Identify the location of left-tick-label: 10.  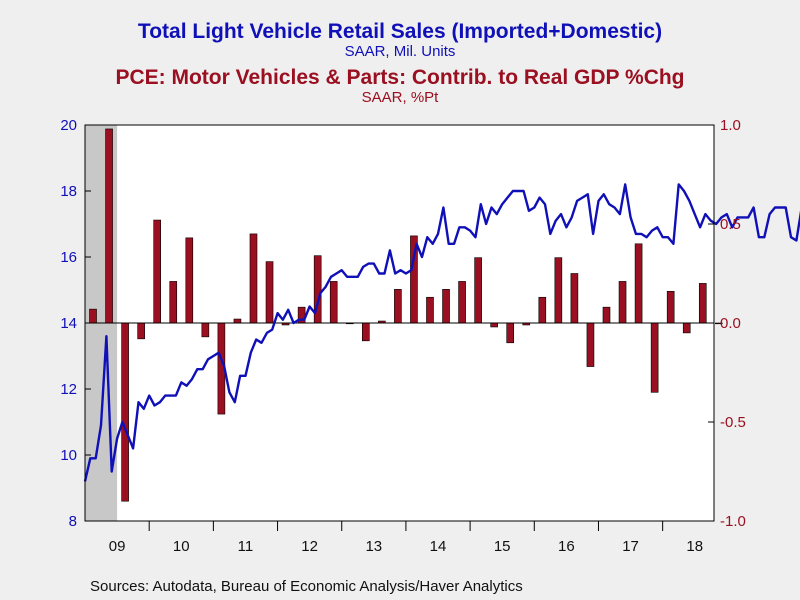
(68, 455).